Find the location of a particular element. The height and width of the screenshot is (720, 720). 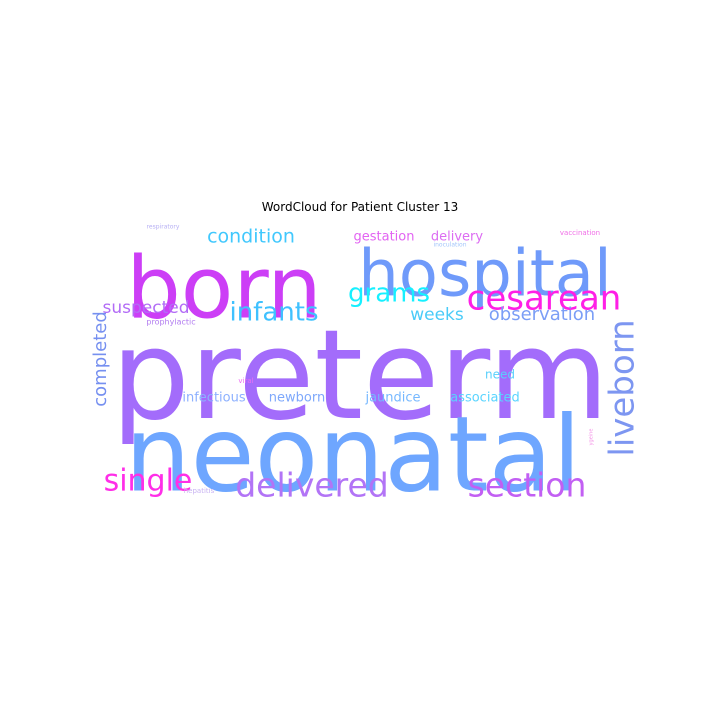

word-vaccination: vaccination is located at coordinates (580, 233).